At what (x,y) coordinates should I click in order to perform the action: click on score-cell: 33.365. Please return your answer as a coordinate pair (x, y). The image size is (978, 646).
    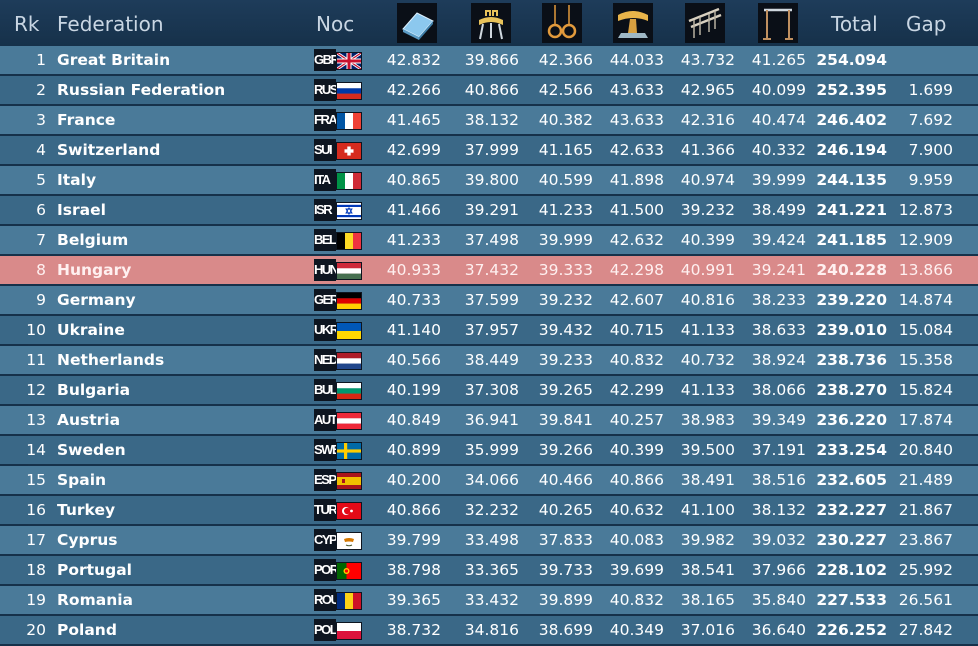
    Looking at the image, I should click on (491, 570).